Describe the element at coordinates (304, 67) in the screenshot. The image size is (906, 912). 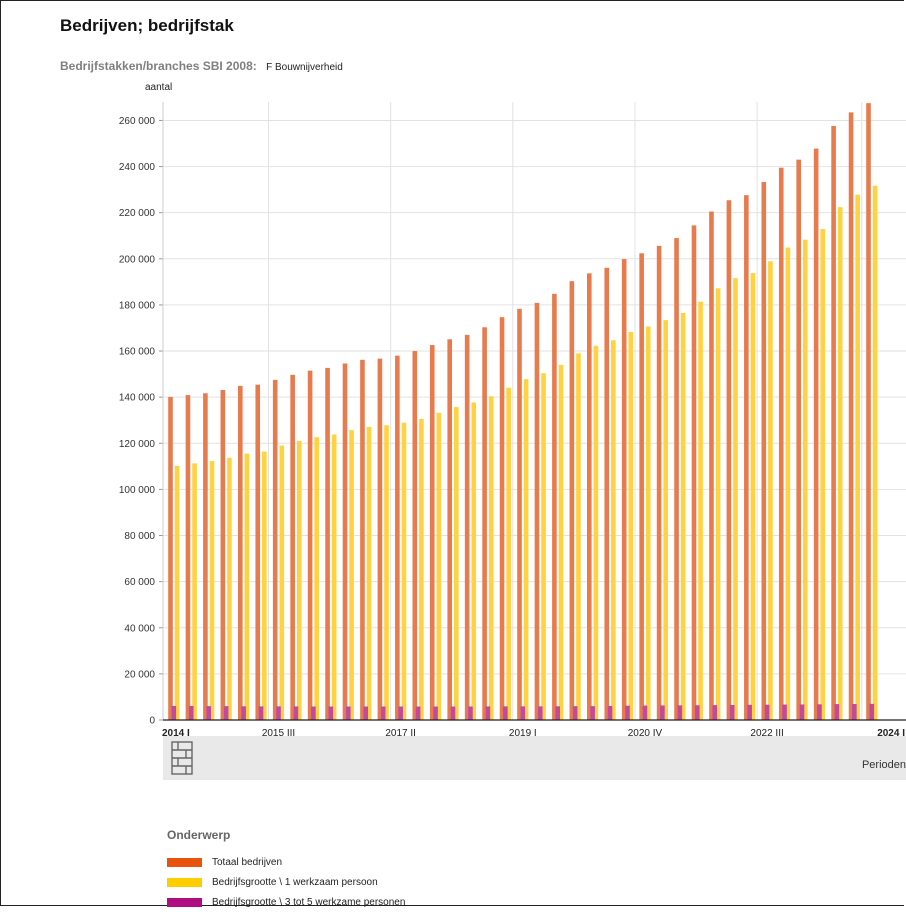
I see `filter-value: F Bouwnijverheid` at that location.